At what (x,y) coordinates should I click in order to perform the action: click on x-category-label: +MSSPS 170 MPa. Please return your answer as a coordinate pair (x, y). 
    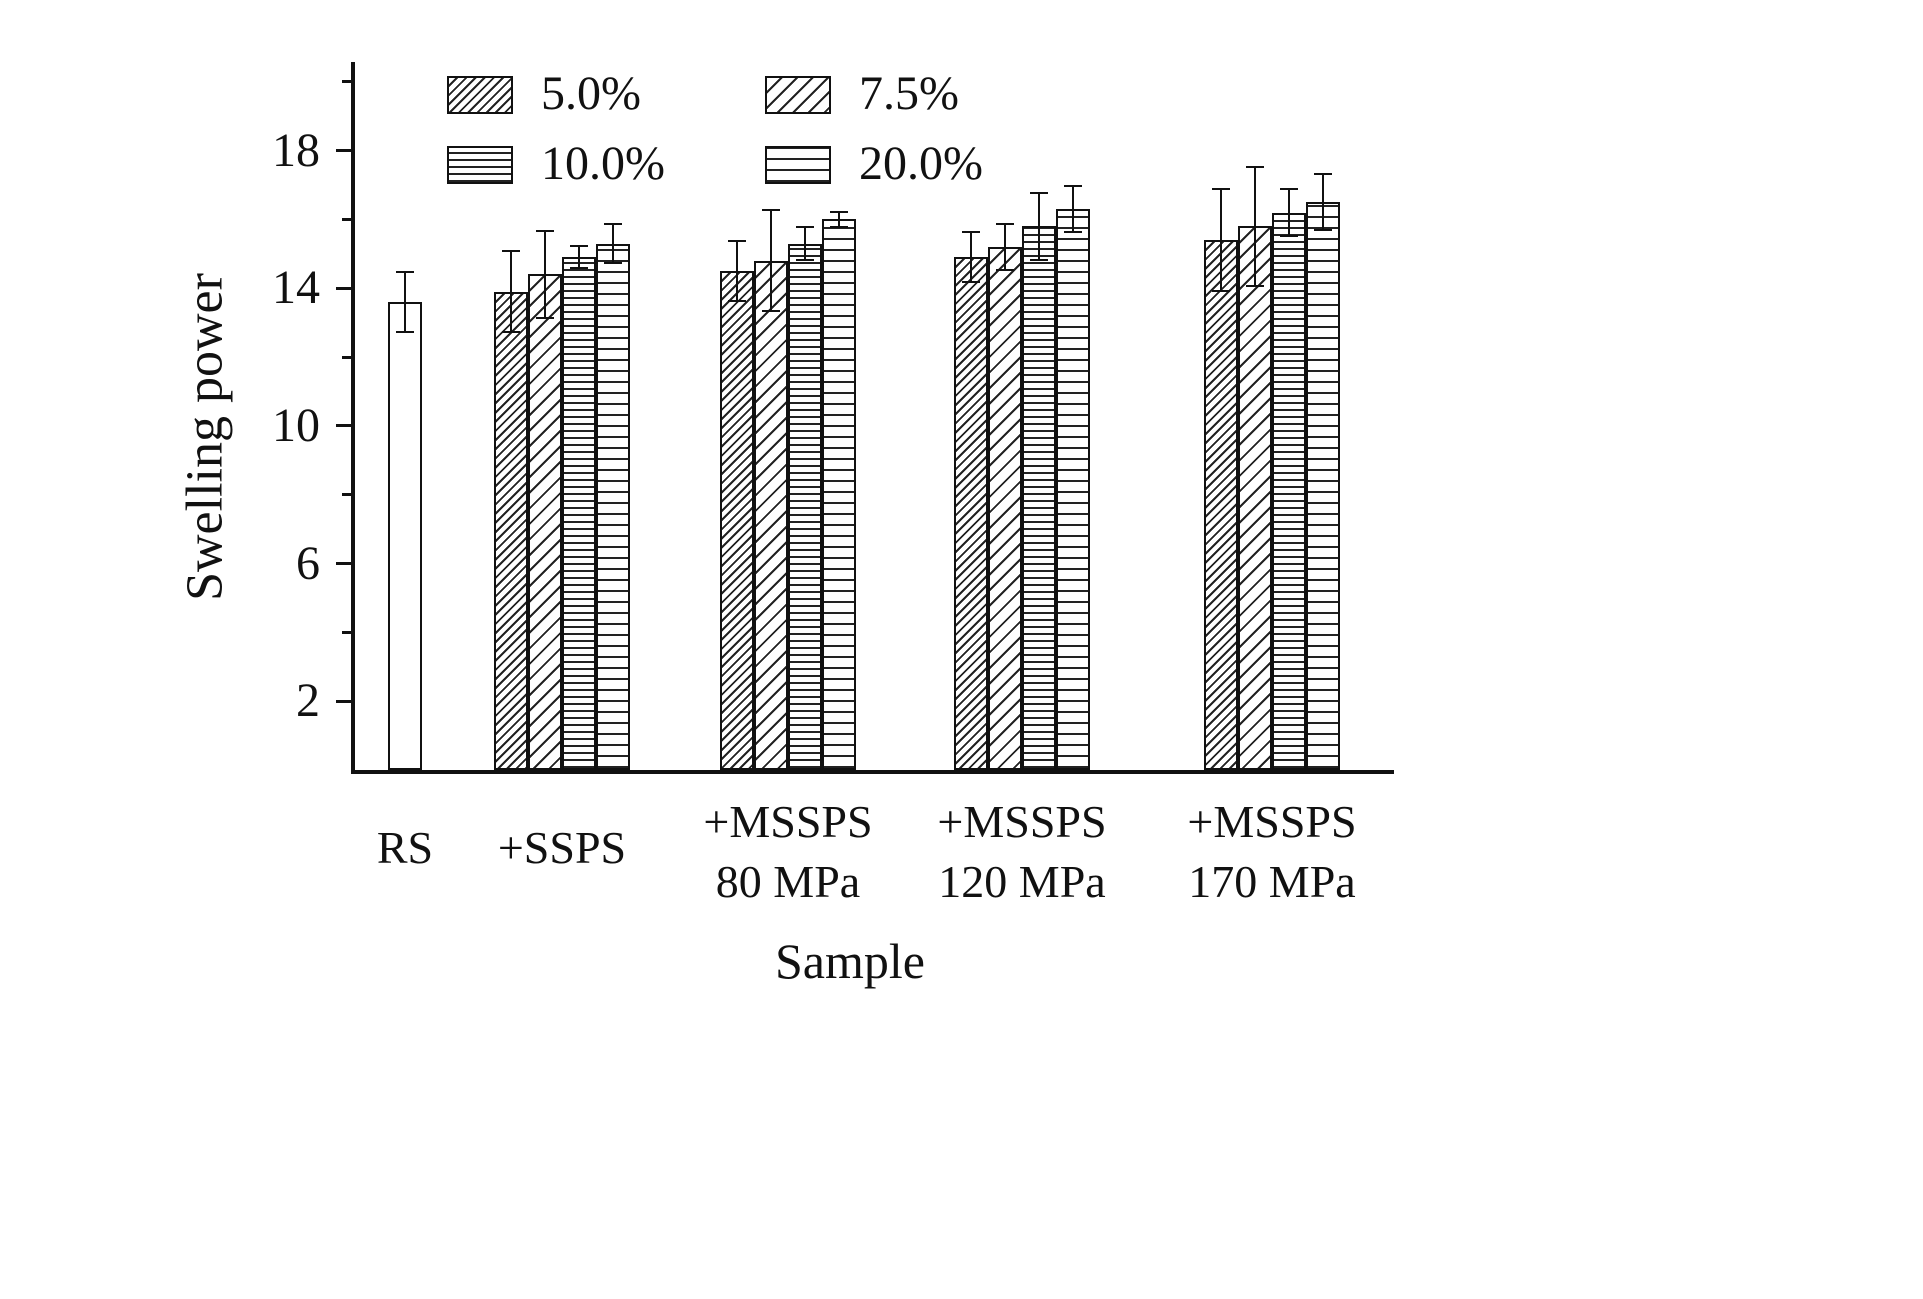
    Looking at the image, I should click on (1272, 852).